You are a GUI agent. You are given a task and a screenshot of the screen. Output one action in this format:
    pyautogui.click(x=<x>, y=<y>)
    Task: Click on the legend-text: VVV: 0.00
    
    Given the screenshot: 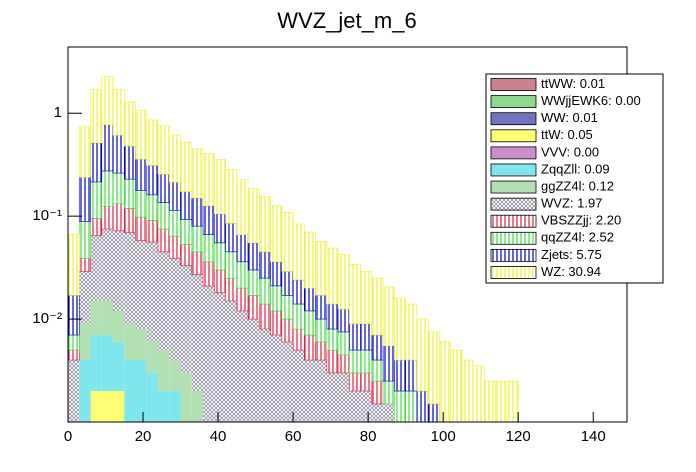 What is the action you would take?
    pyautogui.click(x=570, y=151)
    